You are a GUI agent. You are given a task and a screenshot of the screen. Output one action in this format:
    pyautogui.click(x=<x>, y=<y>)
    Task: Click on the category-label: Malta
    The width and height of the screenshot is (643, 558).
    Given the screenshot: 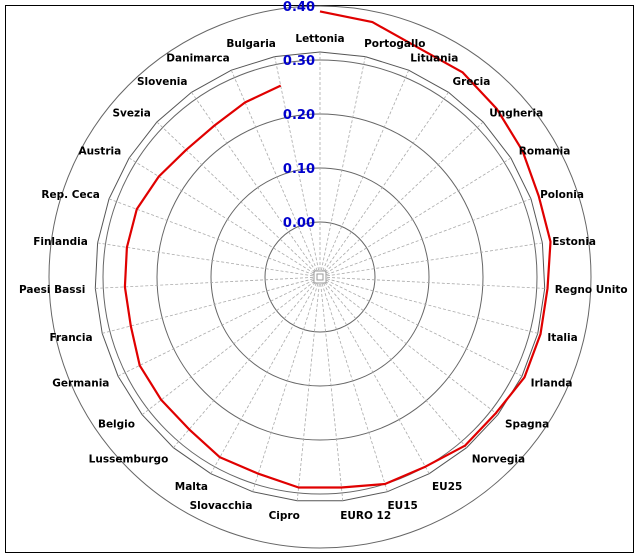 What is the action you would take?
    pyautogui.click(x=191, y=487)
    